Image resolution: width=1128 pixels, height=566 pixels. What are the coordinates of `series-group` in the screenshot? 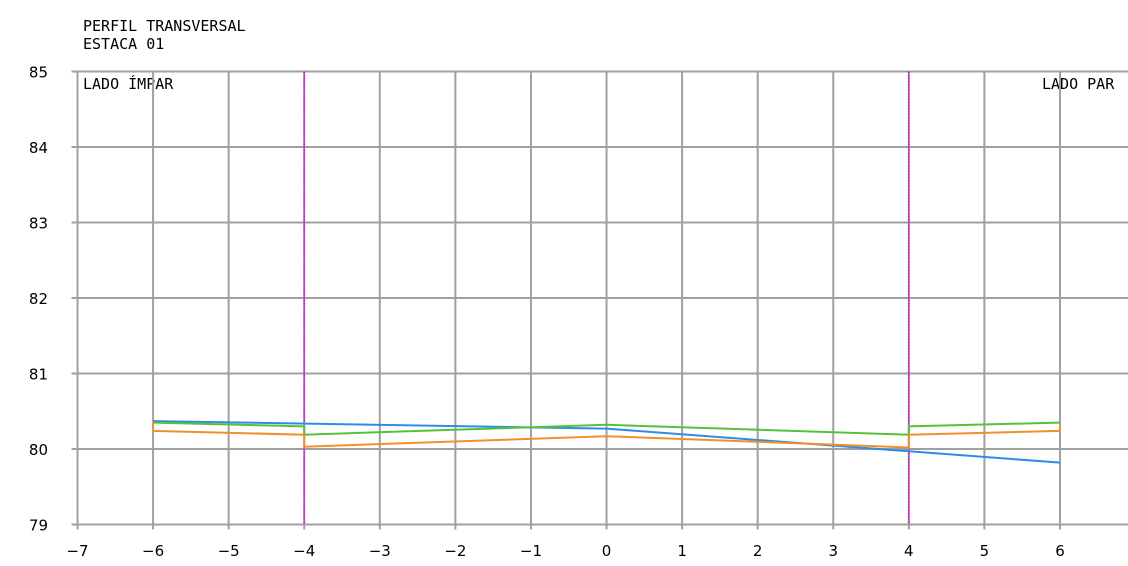 It's located at (606, 442).